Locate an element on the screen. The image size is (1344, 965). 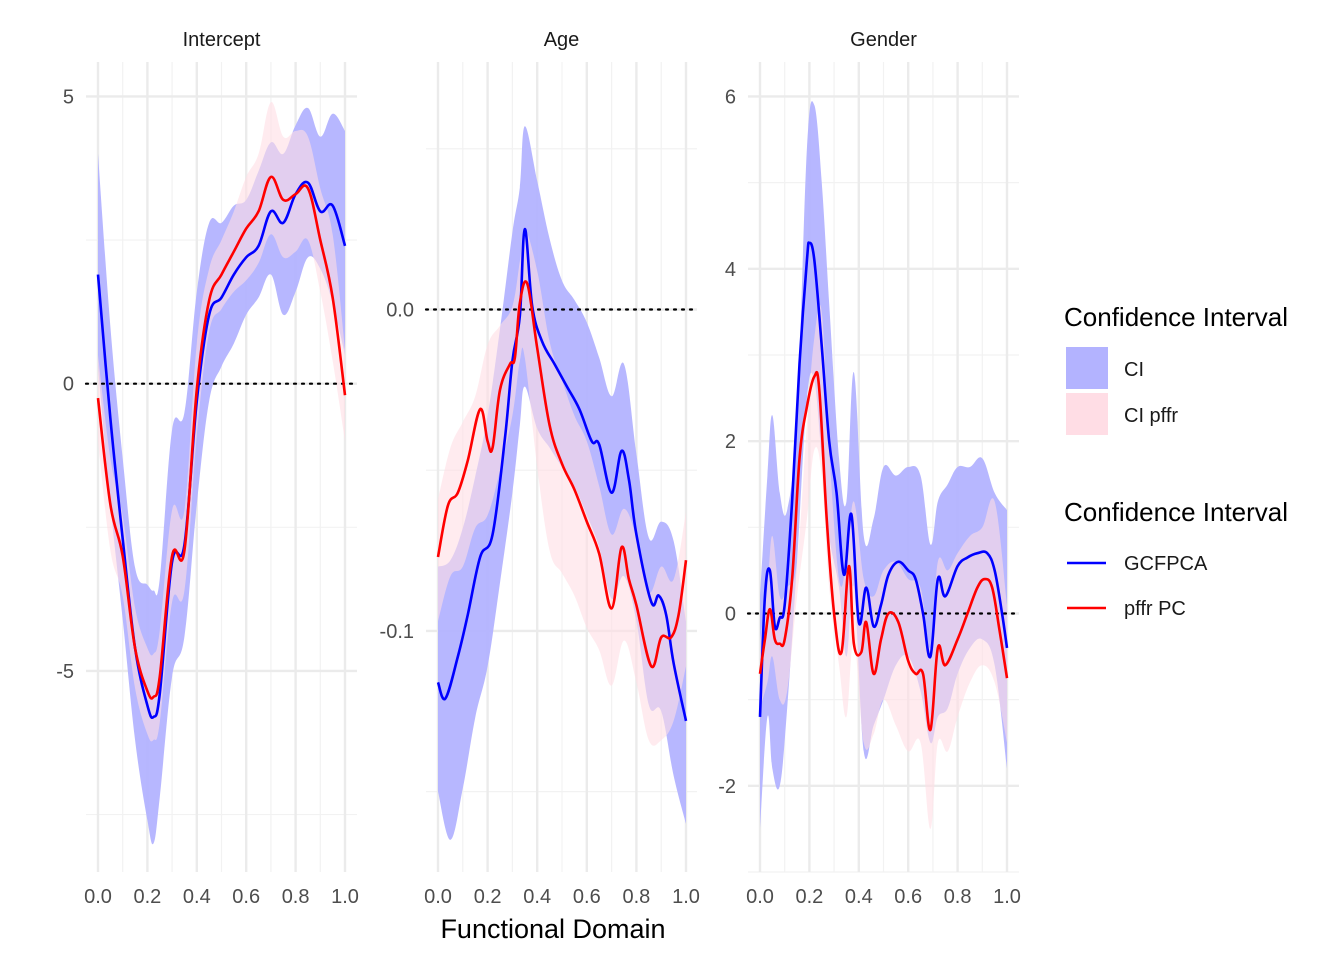
legend-label-gcfpca: GCFPCA is located at coordinates (1166, 564).